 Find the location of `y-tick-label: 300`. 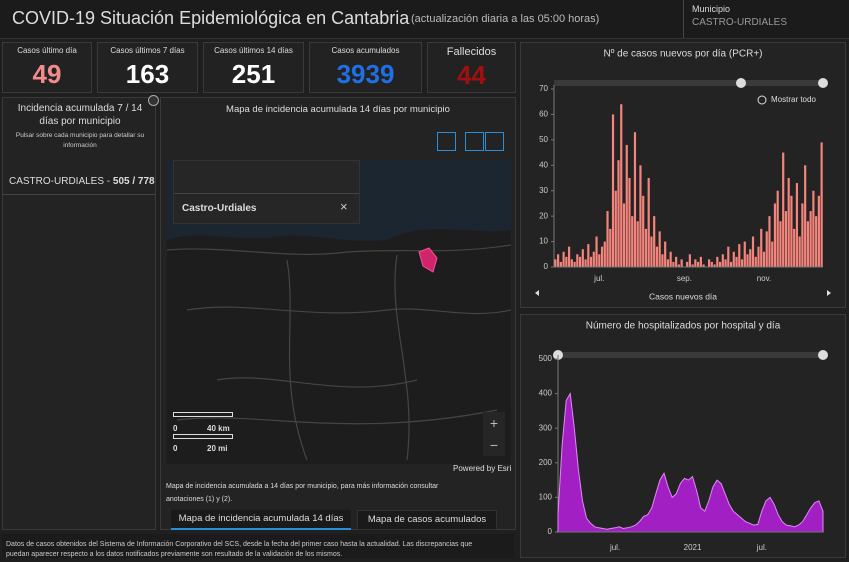

y-tick-label: 300 is located at coordinates (546, 427).